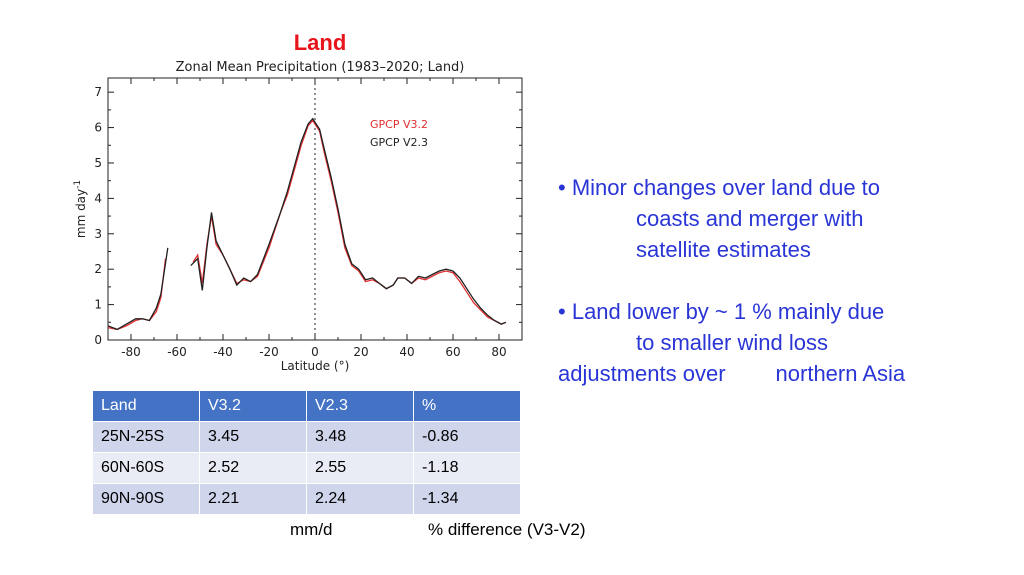  Describe the element at coordinates (360, 468) in the screenshot. I see `table-cell: 2.55` at that location.